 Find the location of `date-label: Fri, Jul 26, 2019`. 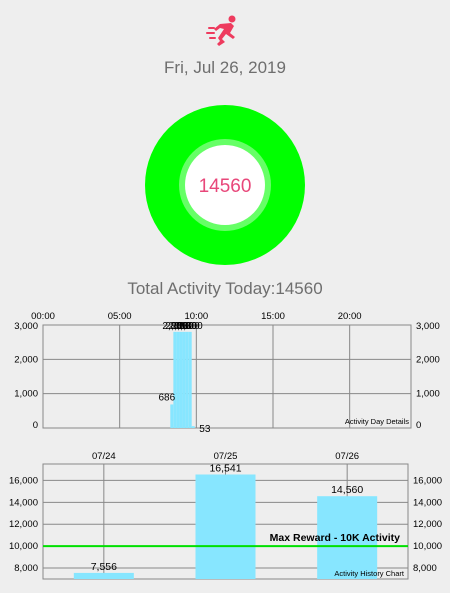

date-label: Fri, Jul 26, 2019 is located at coordinates (225, 67).